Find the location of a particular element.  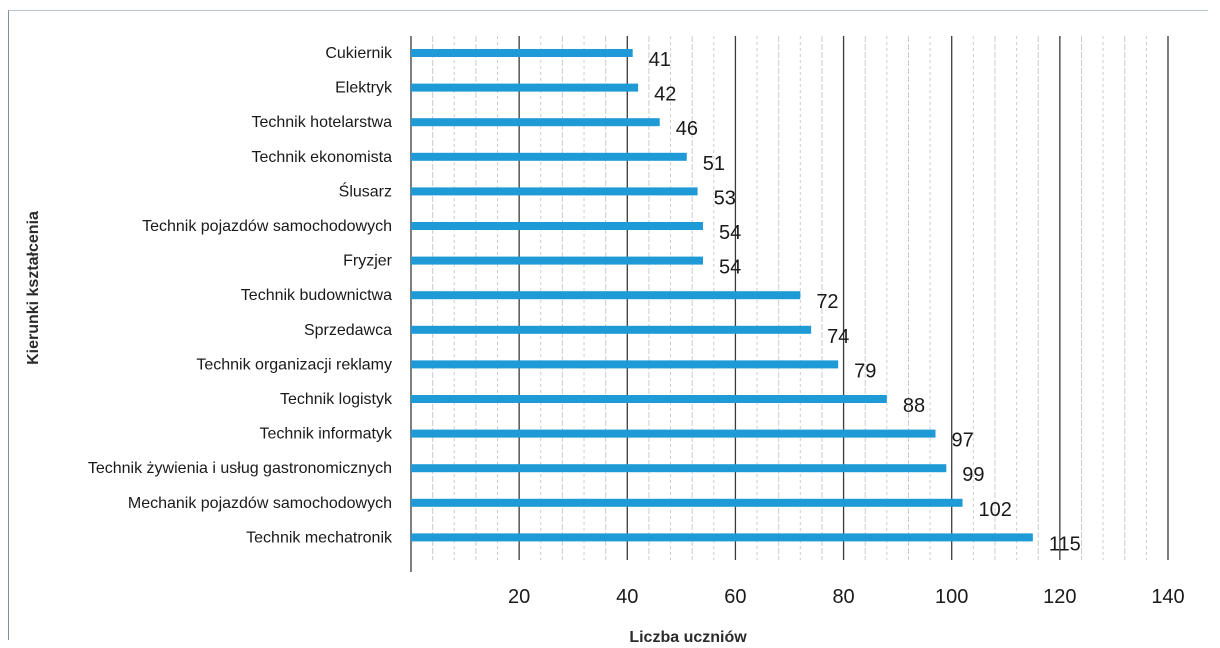

value-label: 41 is located at coordinates (660, 60).